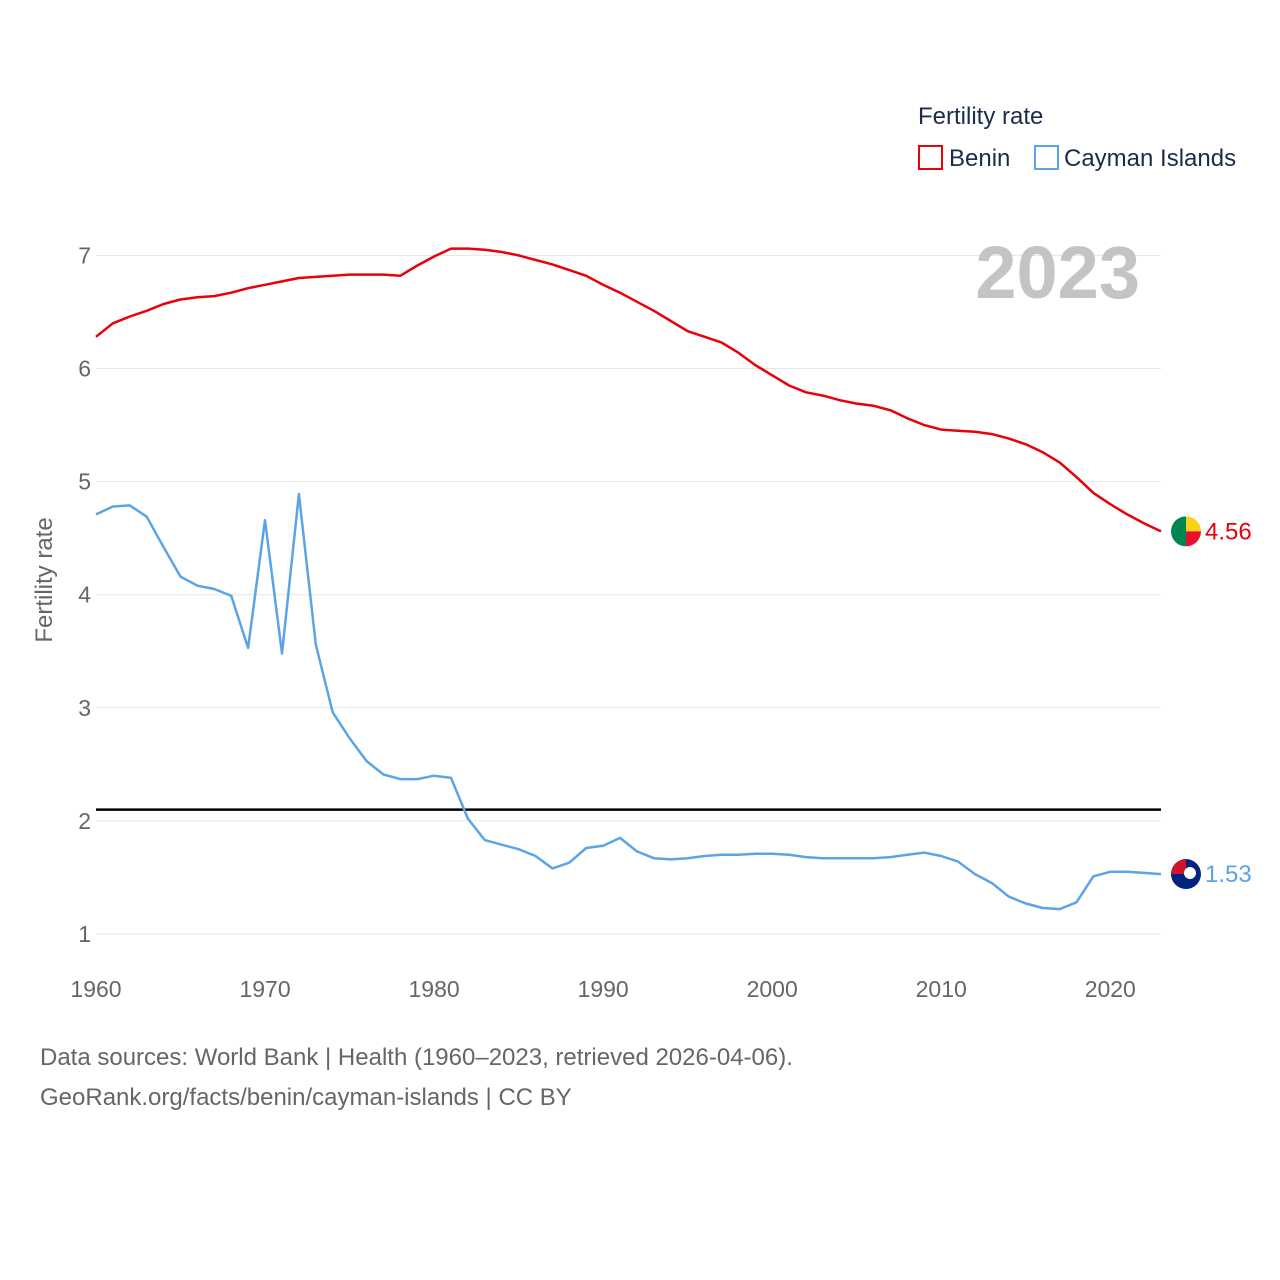 This screenshot has height=1280, width=1280. Describe the element at coordinates (84, 255) in the screenshot. I see `y-tick-label: 7` at that location.